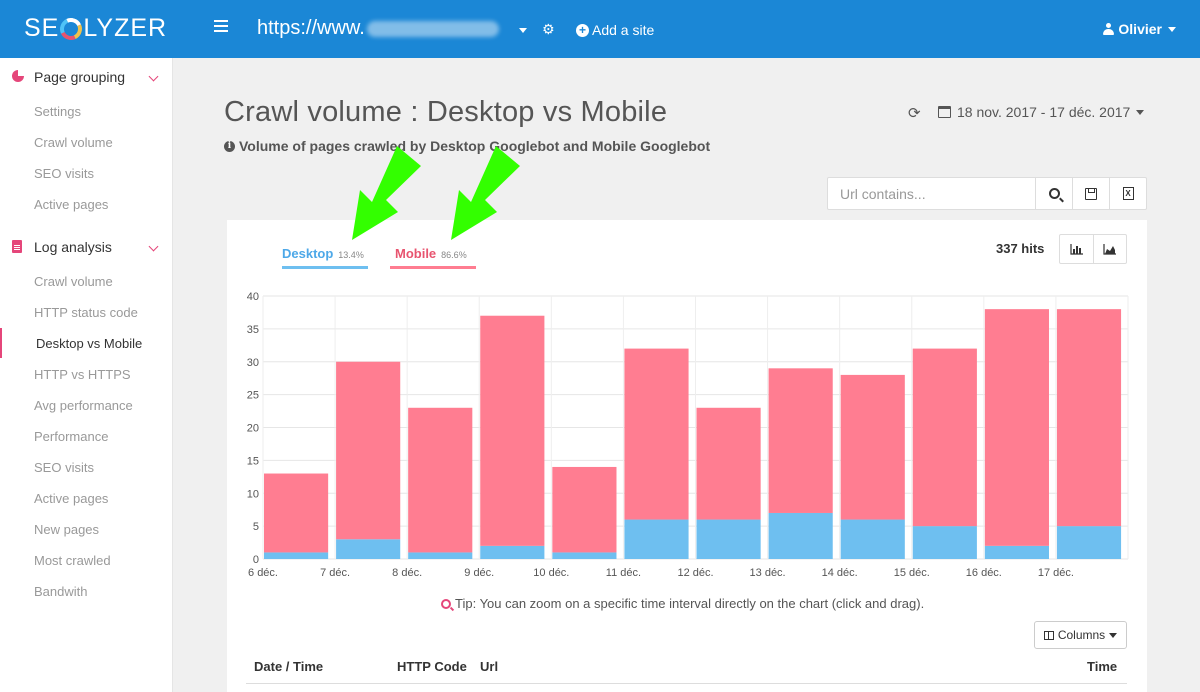 This screenshot has height=692, width=1200. I want to click on add-site-button: + Add a site, so click(615, 30).